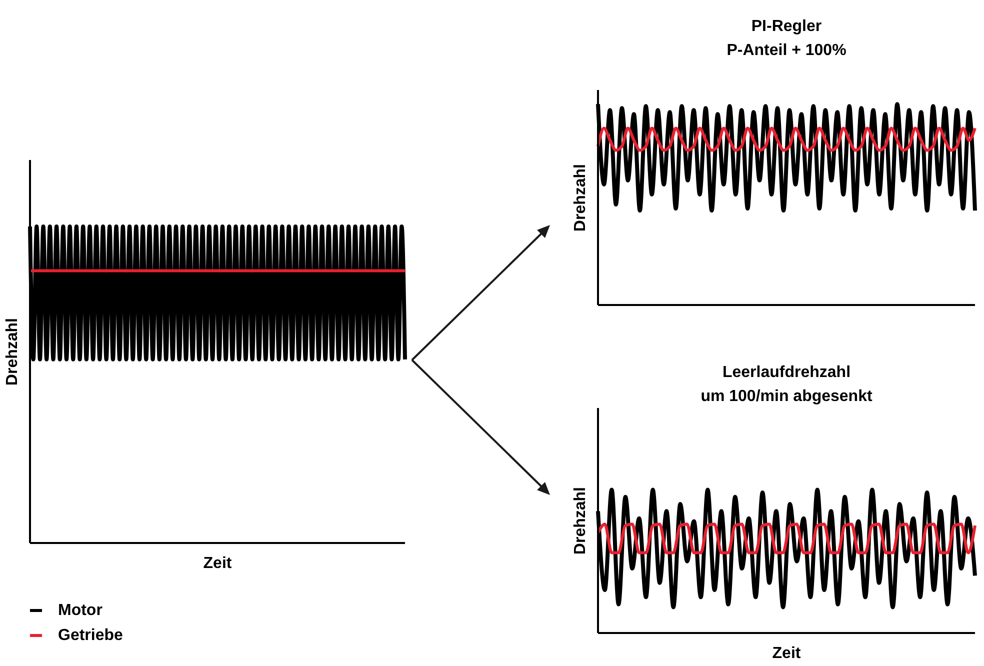  I want to click on legend-label: Motor, so click(80, 611).